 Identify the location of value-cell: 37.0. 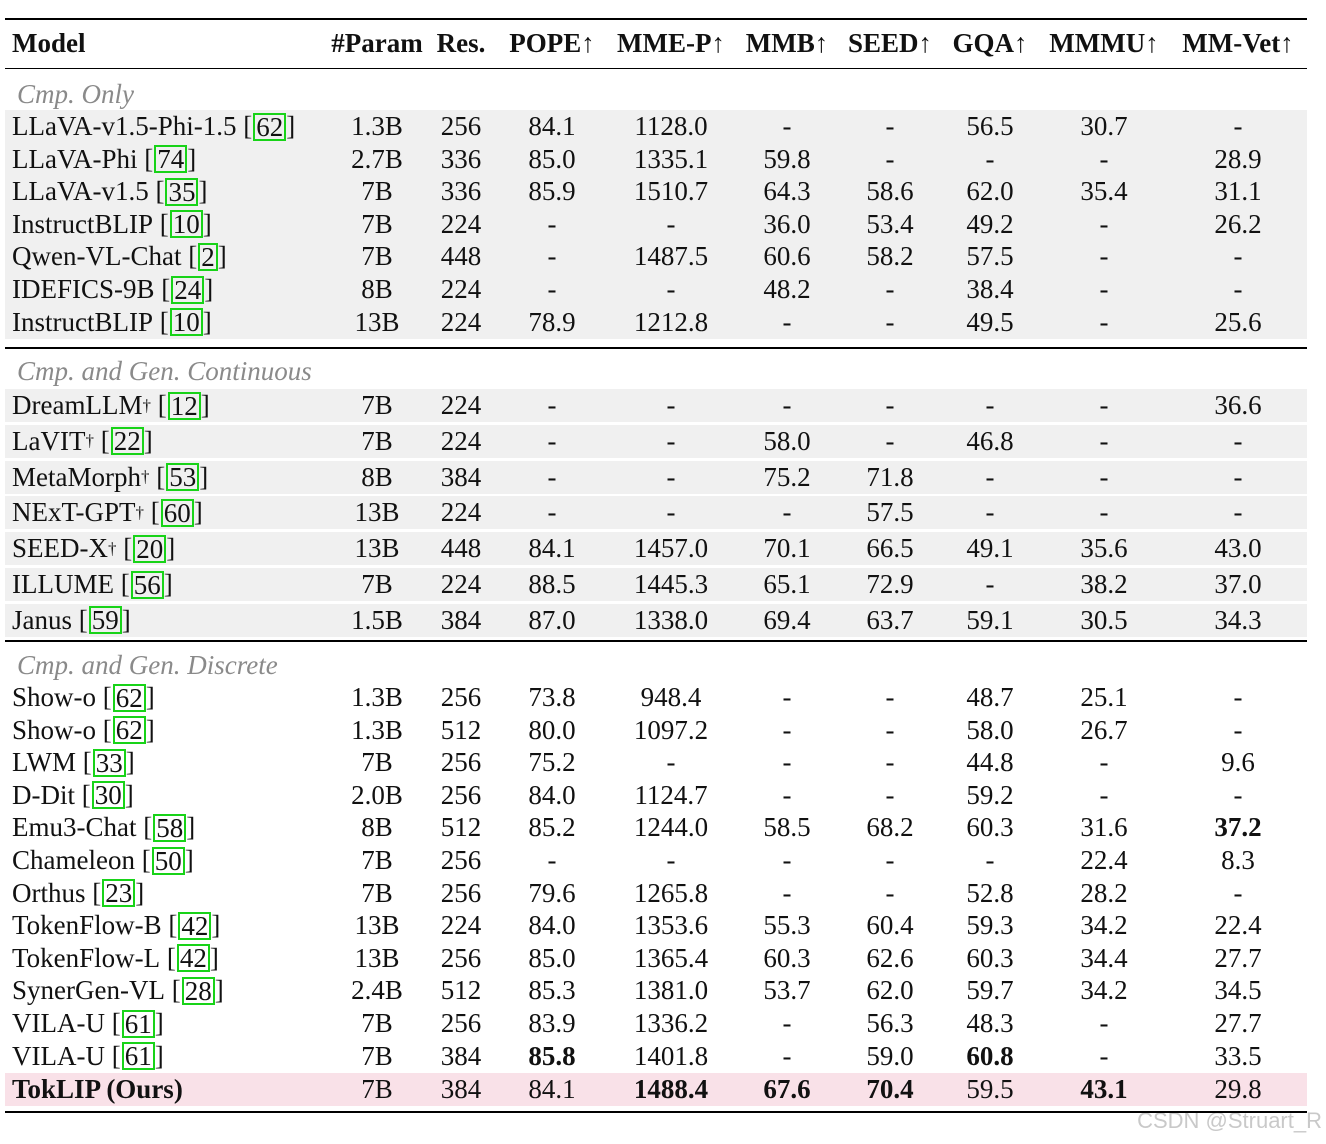
(1238, 584).